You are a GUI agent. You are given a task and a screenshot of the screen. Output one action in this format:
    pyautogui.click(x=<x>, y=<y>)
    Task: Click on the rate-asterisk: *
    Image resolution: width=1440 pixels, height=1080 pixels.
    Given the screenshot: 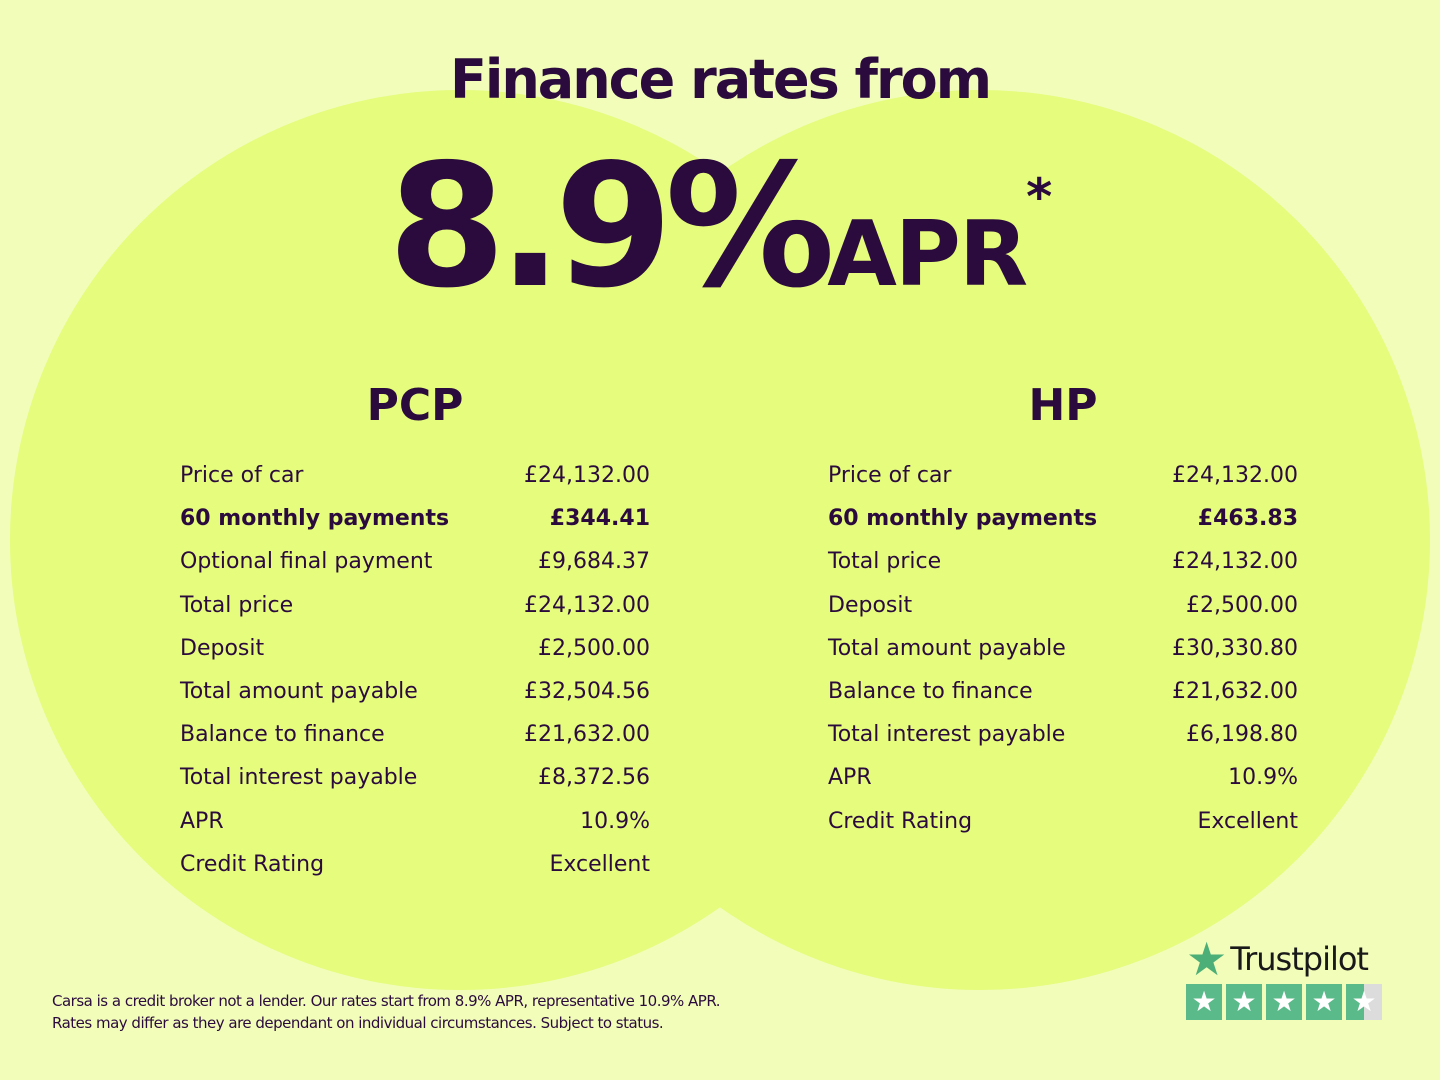 What is the action you would take?
    pyautogui.click(x=1039, y=197)
    